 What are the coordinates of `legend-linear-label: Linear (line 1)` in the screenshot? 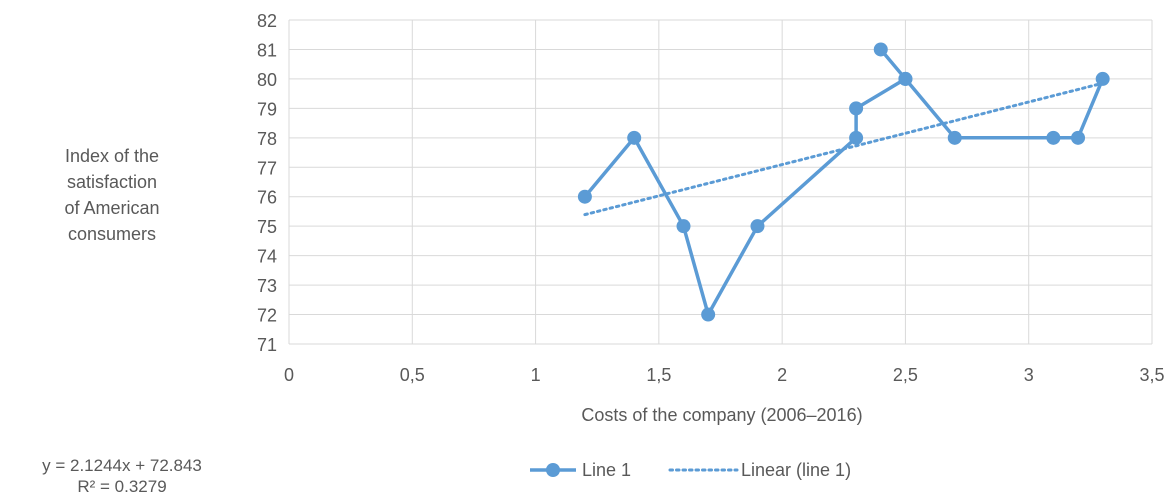 It's located at (796, 470).